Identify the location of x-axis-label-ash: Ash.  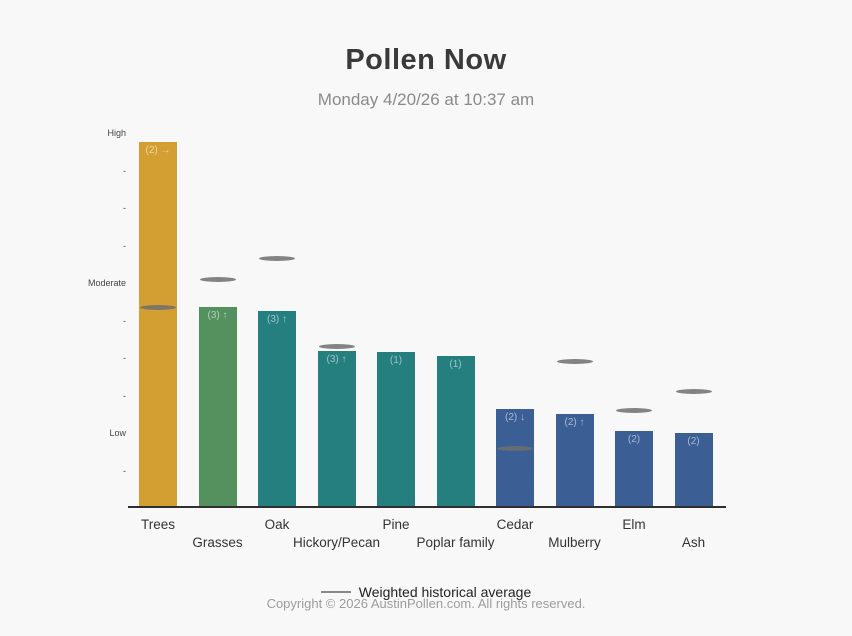
(693, 542).